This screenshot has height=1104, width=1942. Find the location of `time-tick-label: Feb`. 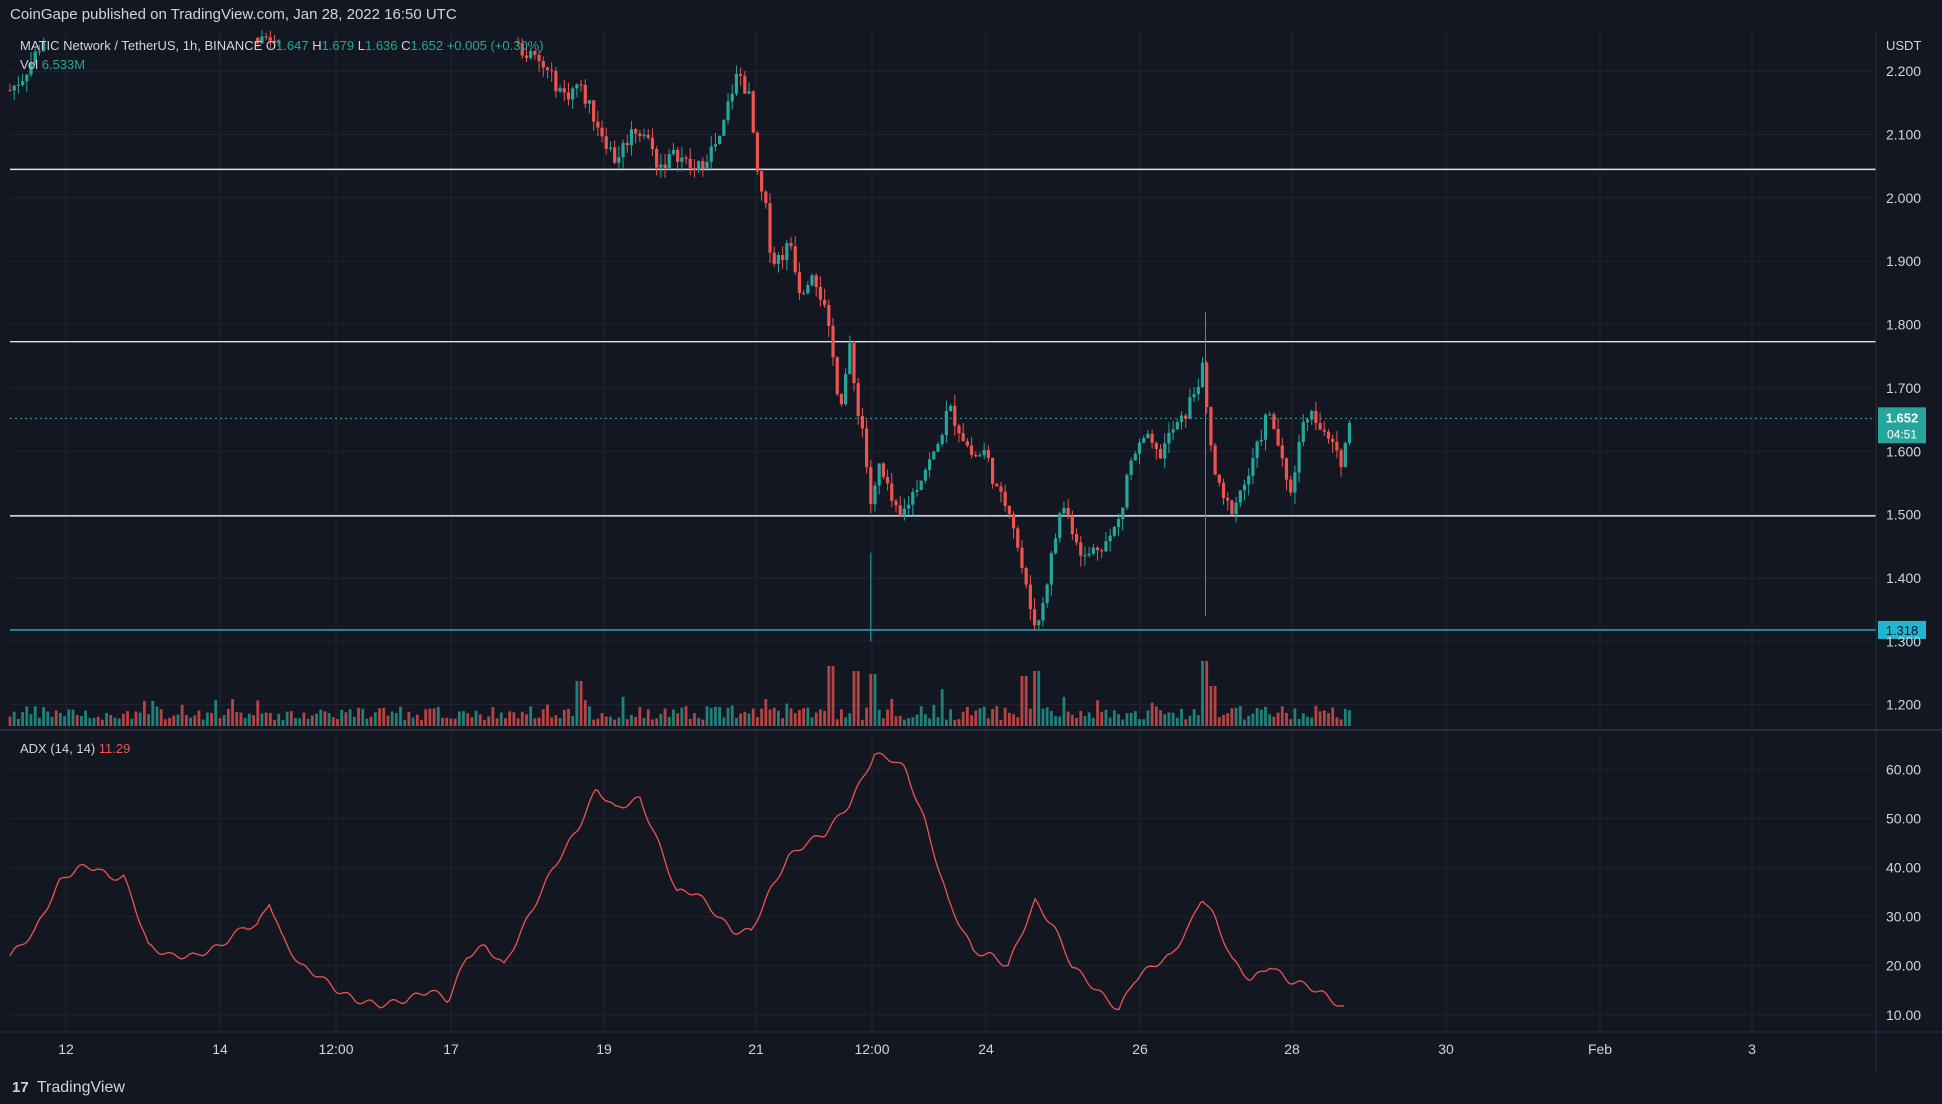

time-tick-label: Feb is located at coordinates (1600, 1049).